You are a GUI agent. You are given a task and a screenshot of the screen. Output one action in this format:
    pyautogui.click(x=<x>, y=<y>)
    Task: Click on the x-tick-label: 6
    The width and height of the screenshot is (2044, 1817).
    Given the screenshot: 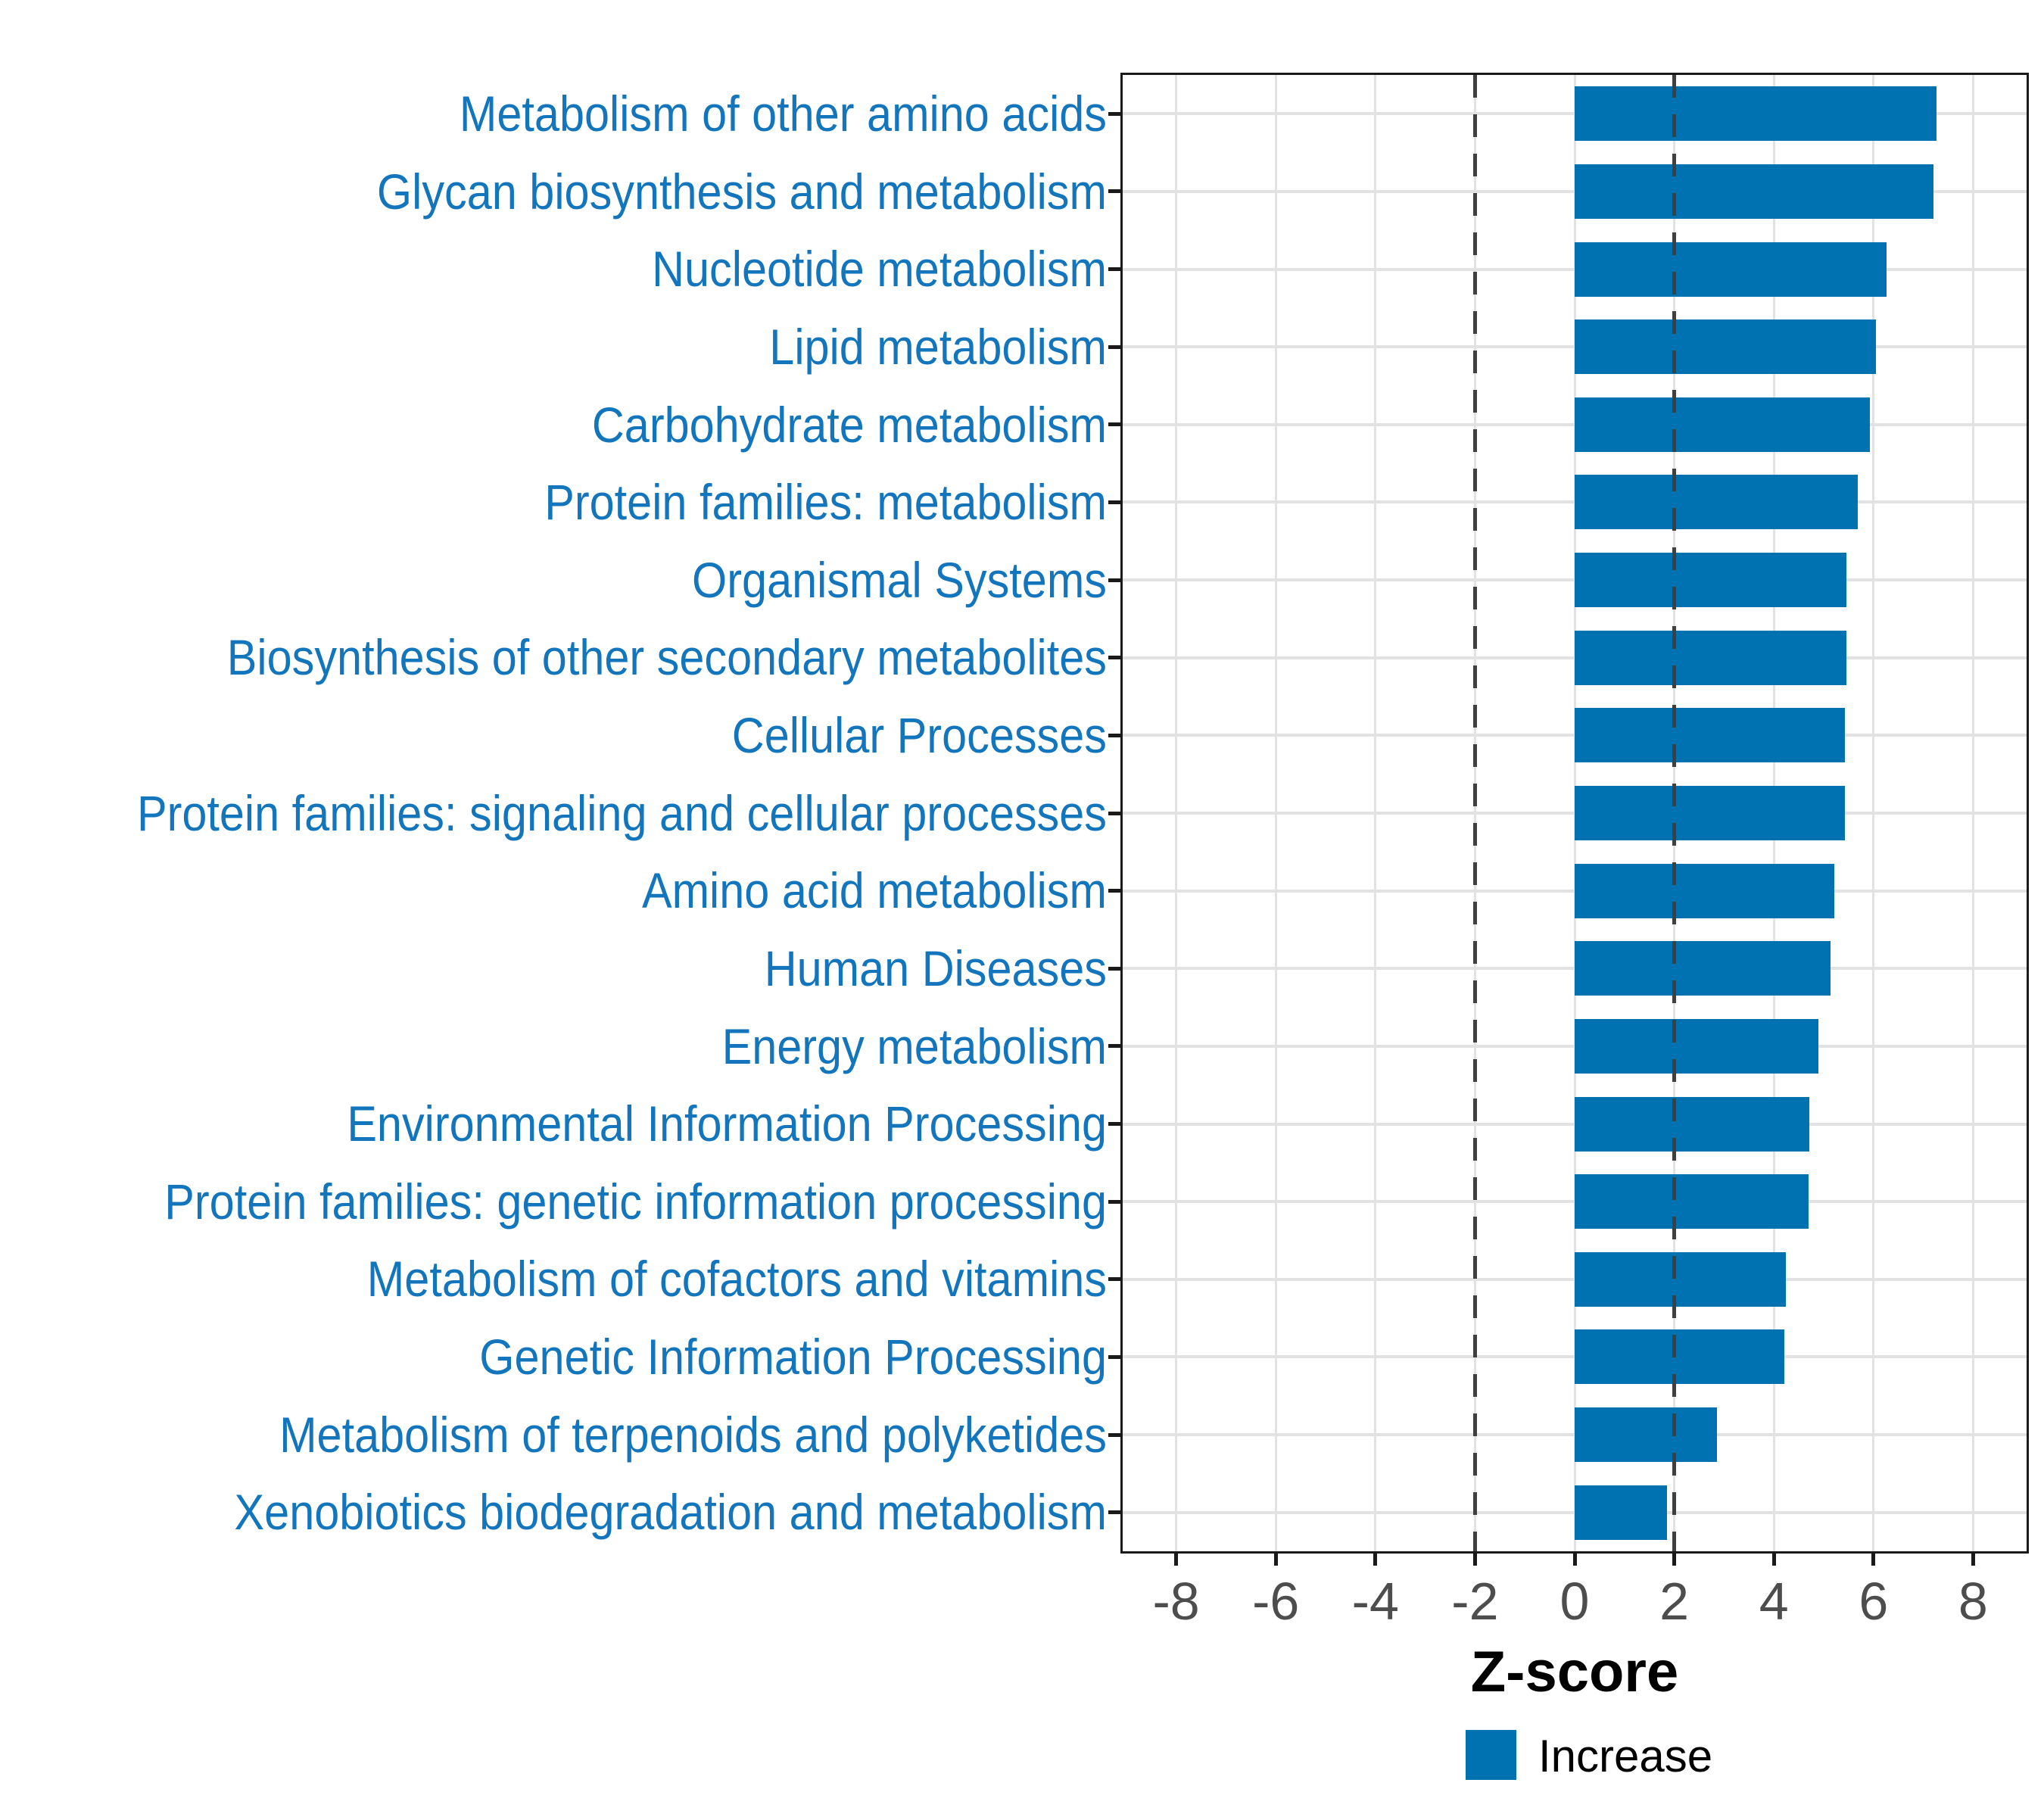 What is the action you would take?
    pyautogui.click(x=1874, y=1601)
    